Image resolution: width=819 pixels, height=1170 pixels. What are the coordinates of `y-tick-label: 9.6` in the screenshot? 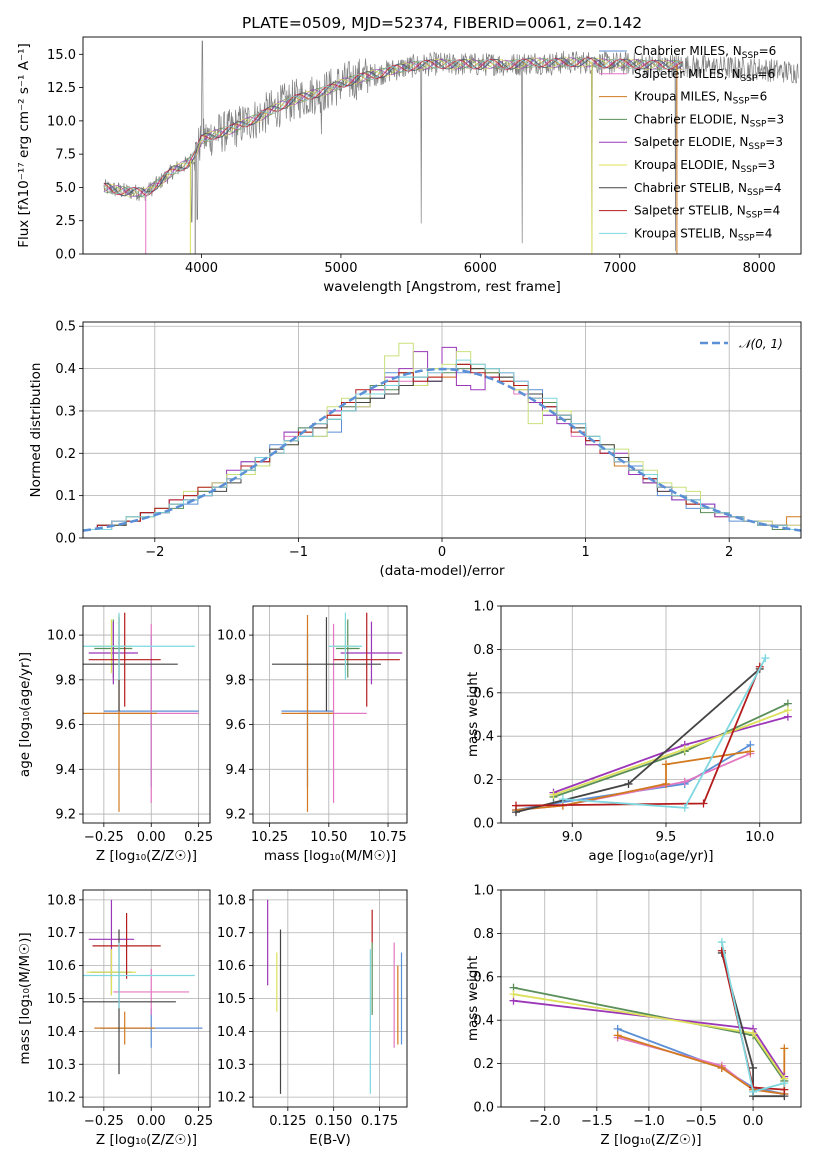 It's located at (65, 725).